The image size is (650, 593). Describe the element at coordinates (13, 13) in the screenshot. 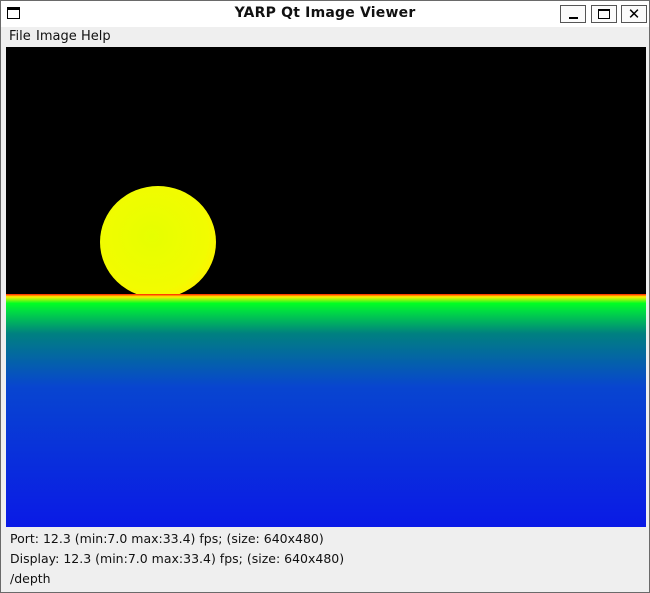

I see `window-menu-icon` at that location.